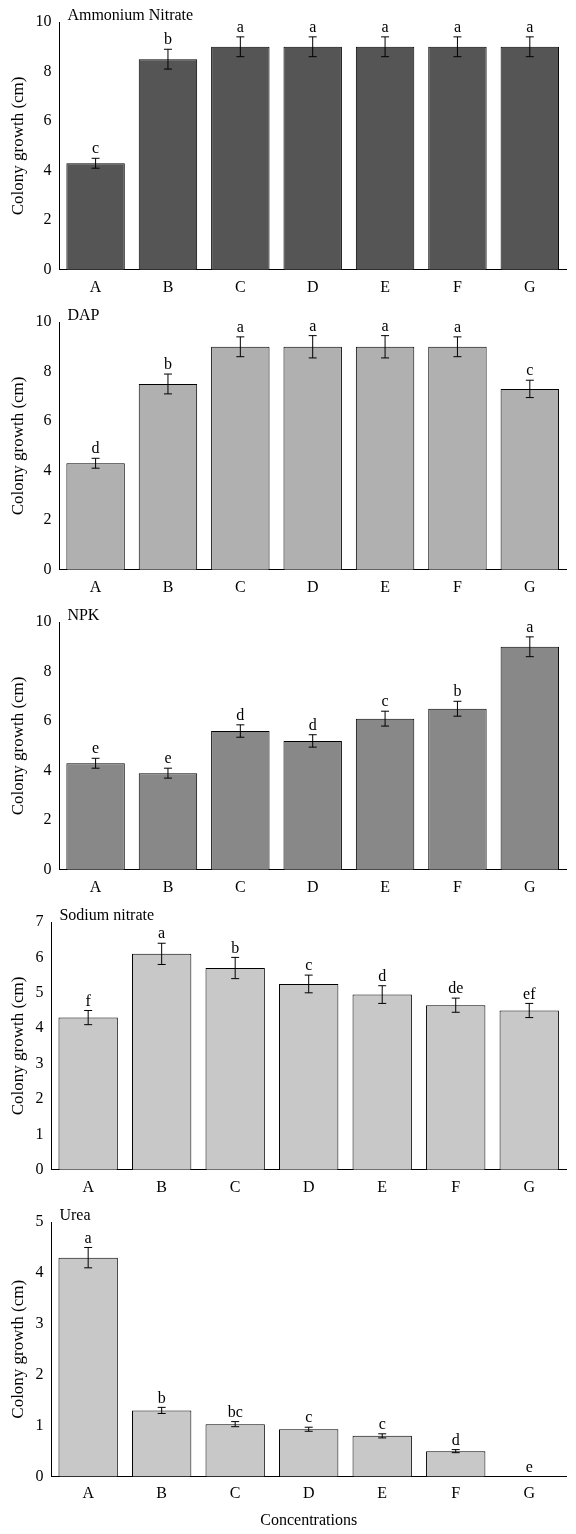 This screenshot has height=1534, width=576. What do you see at coordinates (130, 15) in the screenshot?
I see `chart-title: Ammonium Nitrate` at bounding box center [130, 15].